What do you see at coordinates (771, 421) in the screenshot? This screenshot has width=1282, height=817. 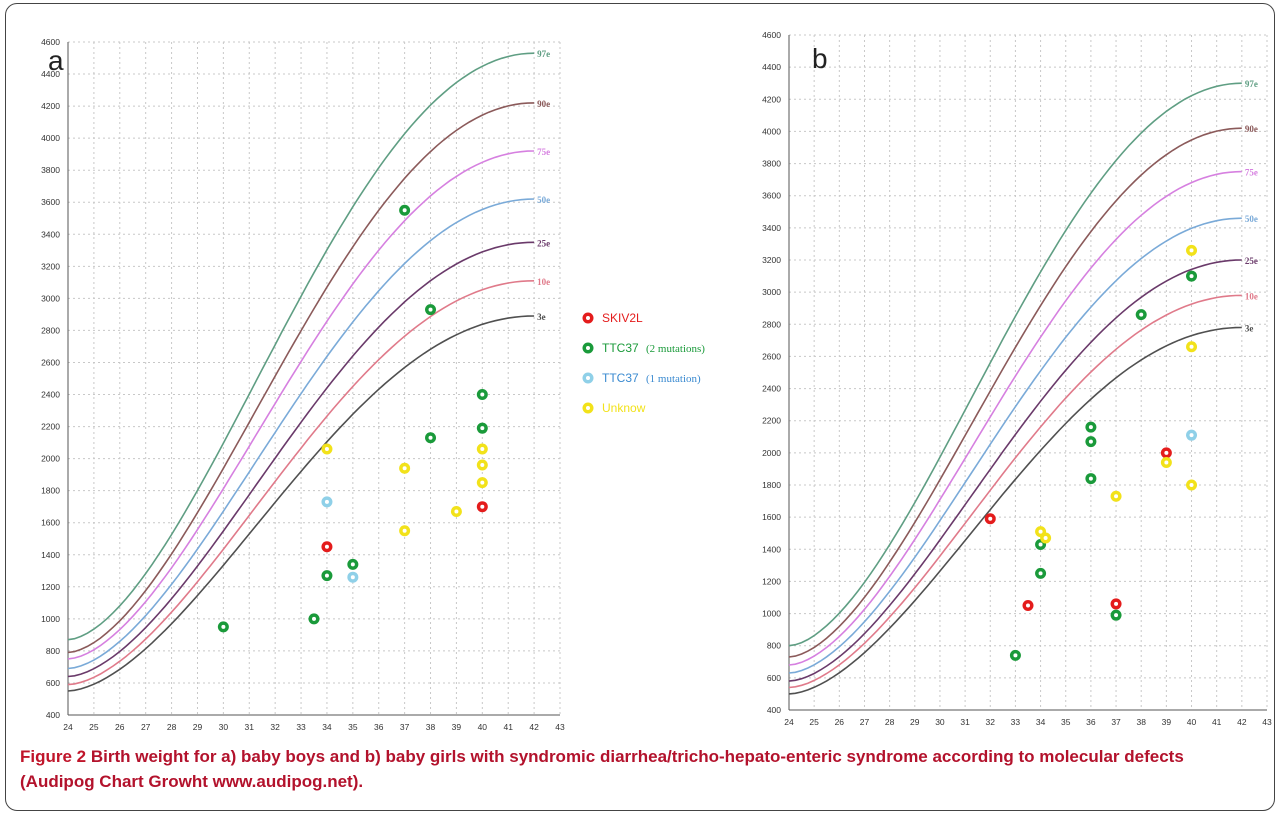 I see `y-tick-label: 2200` at bounding box center [771, 421].